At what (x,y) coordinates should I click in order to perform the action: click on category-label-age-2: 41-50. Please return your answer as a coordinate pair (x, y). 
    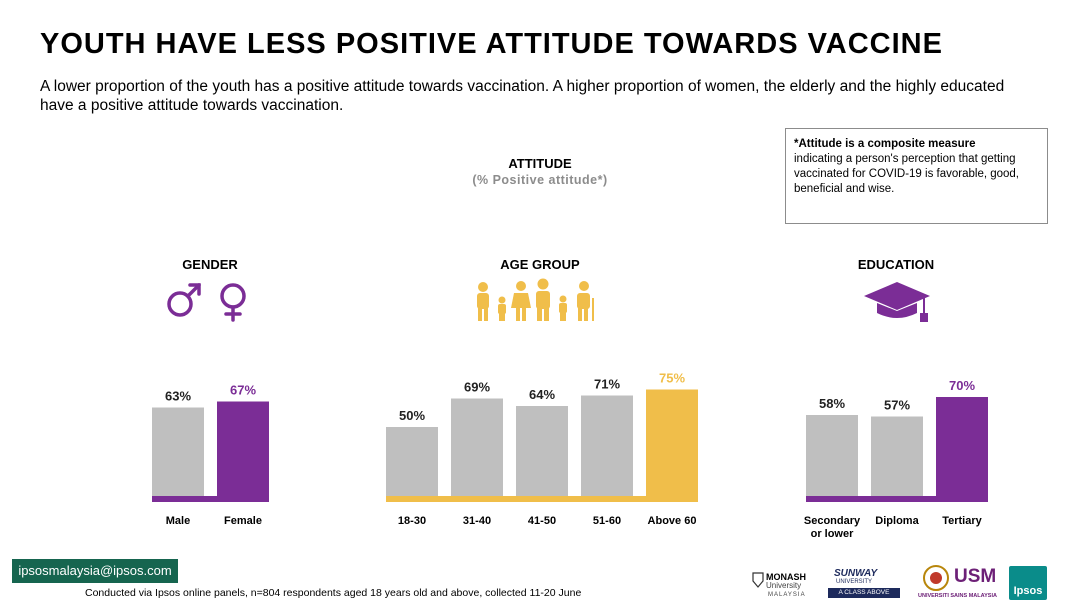
    Looking at the image, I should click on (542, 521).